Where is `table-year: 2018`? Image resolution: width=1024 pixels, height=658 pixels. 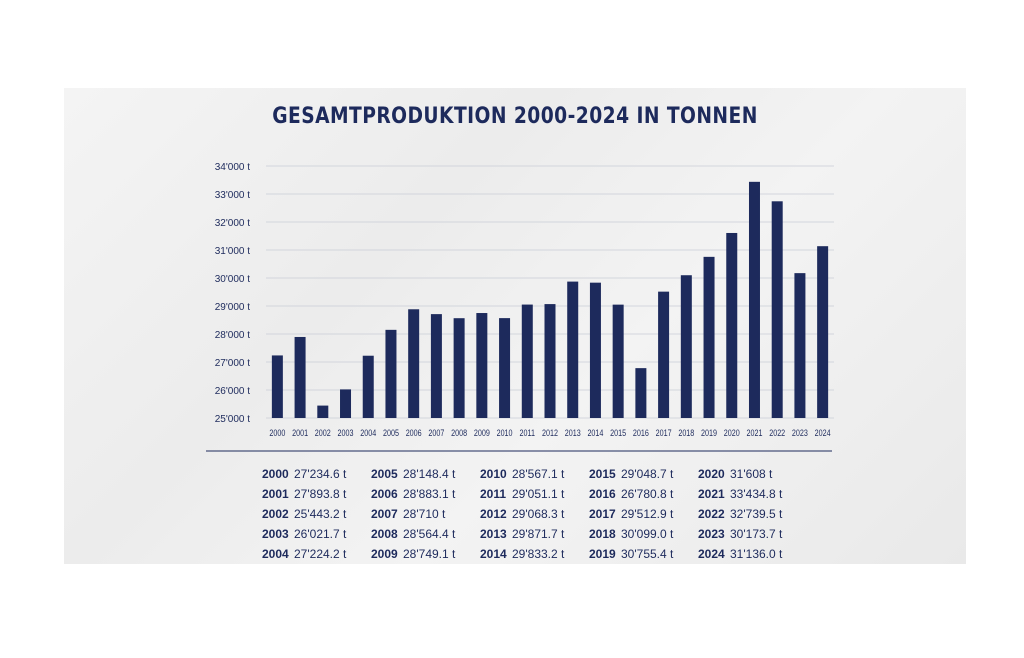
table-year: 2018 is located at coordinates (602, 534).